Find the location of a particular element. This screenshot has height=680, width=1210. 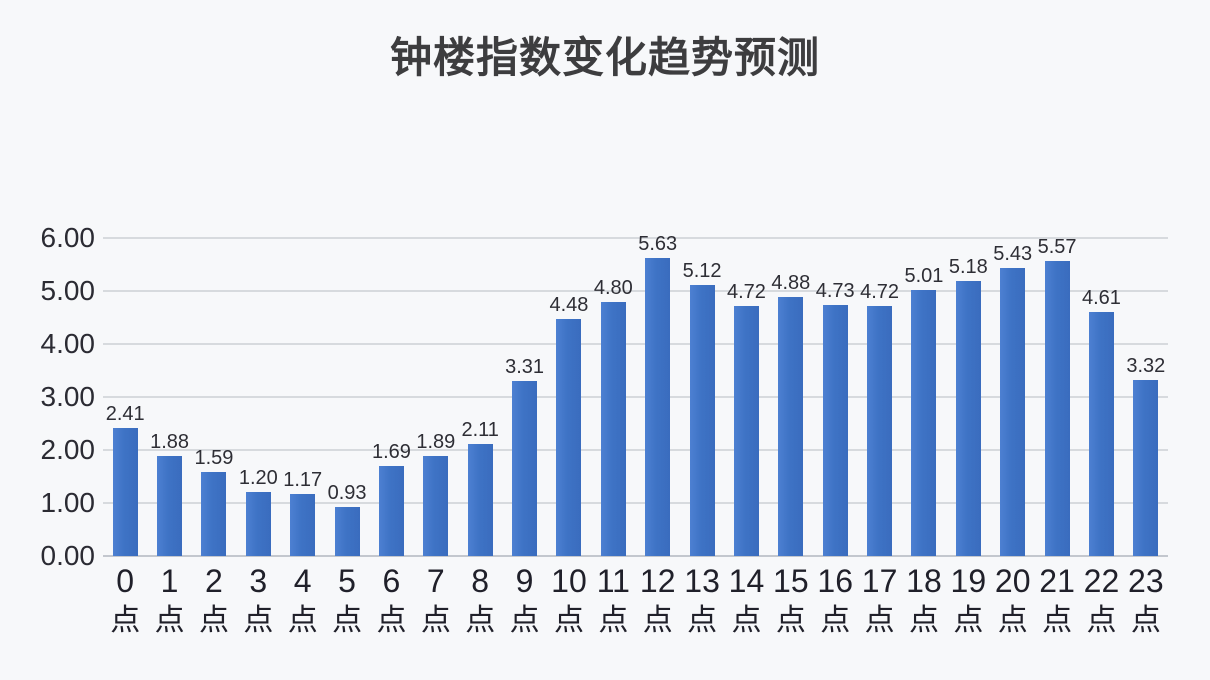

bar-value-label: 5.12 is located at coordinates (702, 271).